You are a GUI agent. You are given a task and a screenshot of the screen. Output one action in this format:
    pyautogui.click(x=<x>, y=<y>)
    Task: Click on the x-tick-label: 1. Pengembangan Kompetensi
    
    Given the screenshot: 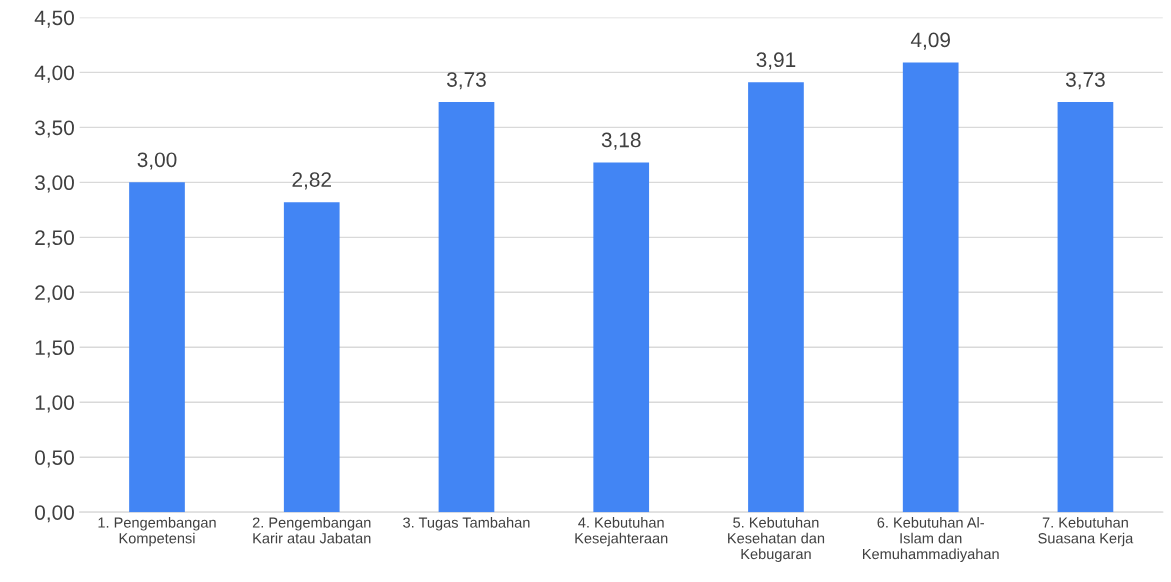 What is the action you would take?
    pyautogui.click(x=157, y=532)
    